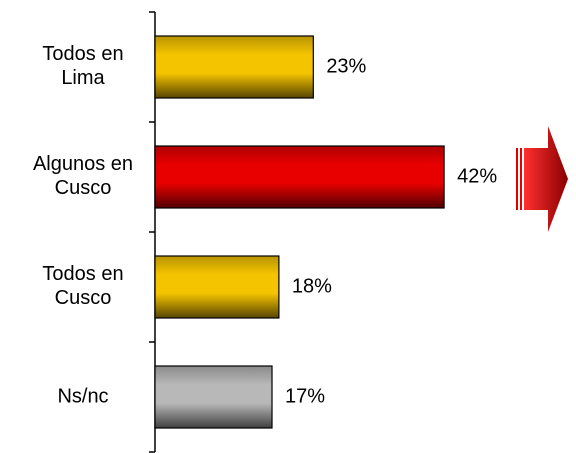 Image resolution: width=576 pixels, height=453 pixels. Describe the element at coordinates (82, 396) in the screenshot. I see `y-tick-label: Ns/nc` at that location.